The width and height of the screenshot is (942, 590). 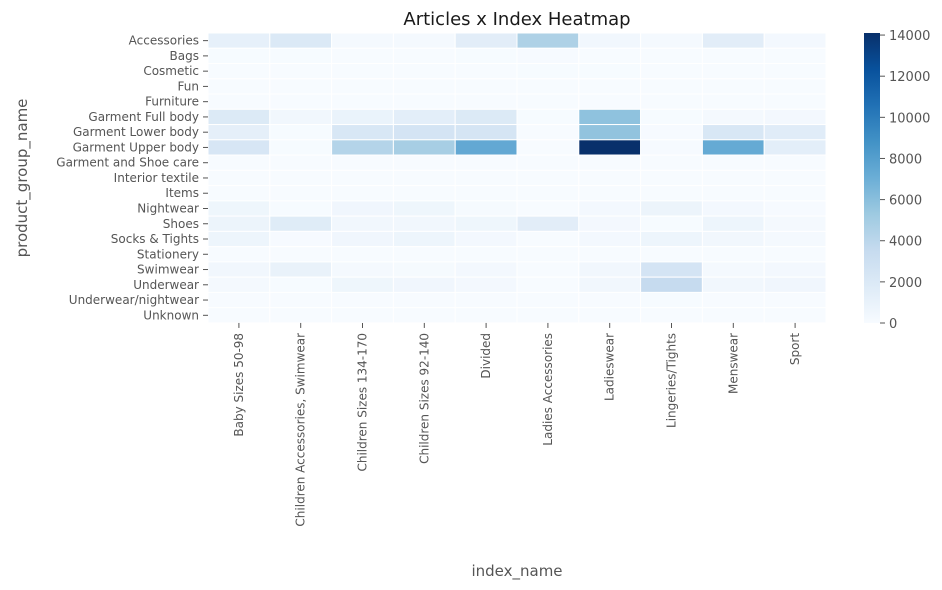 I want to click on colorbar-tick-label: 8000, so click(x=905, y=159).